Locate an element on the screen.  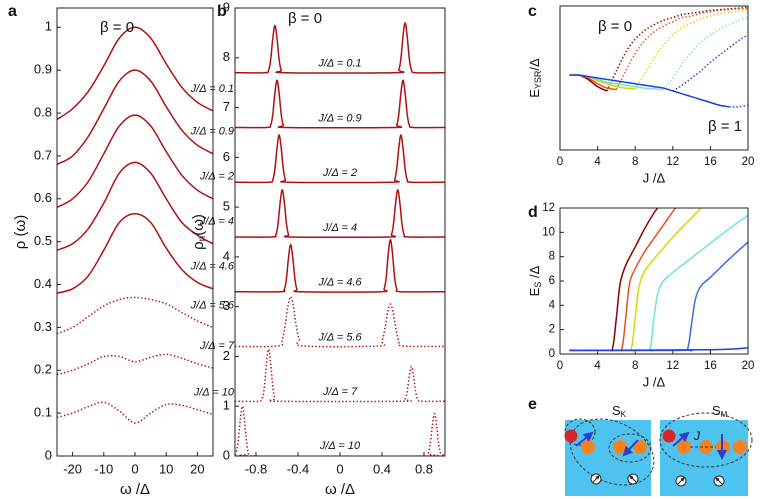
coupling-label: J is located at coordinates (697, 436).